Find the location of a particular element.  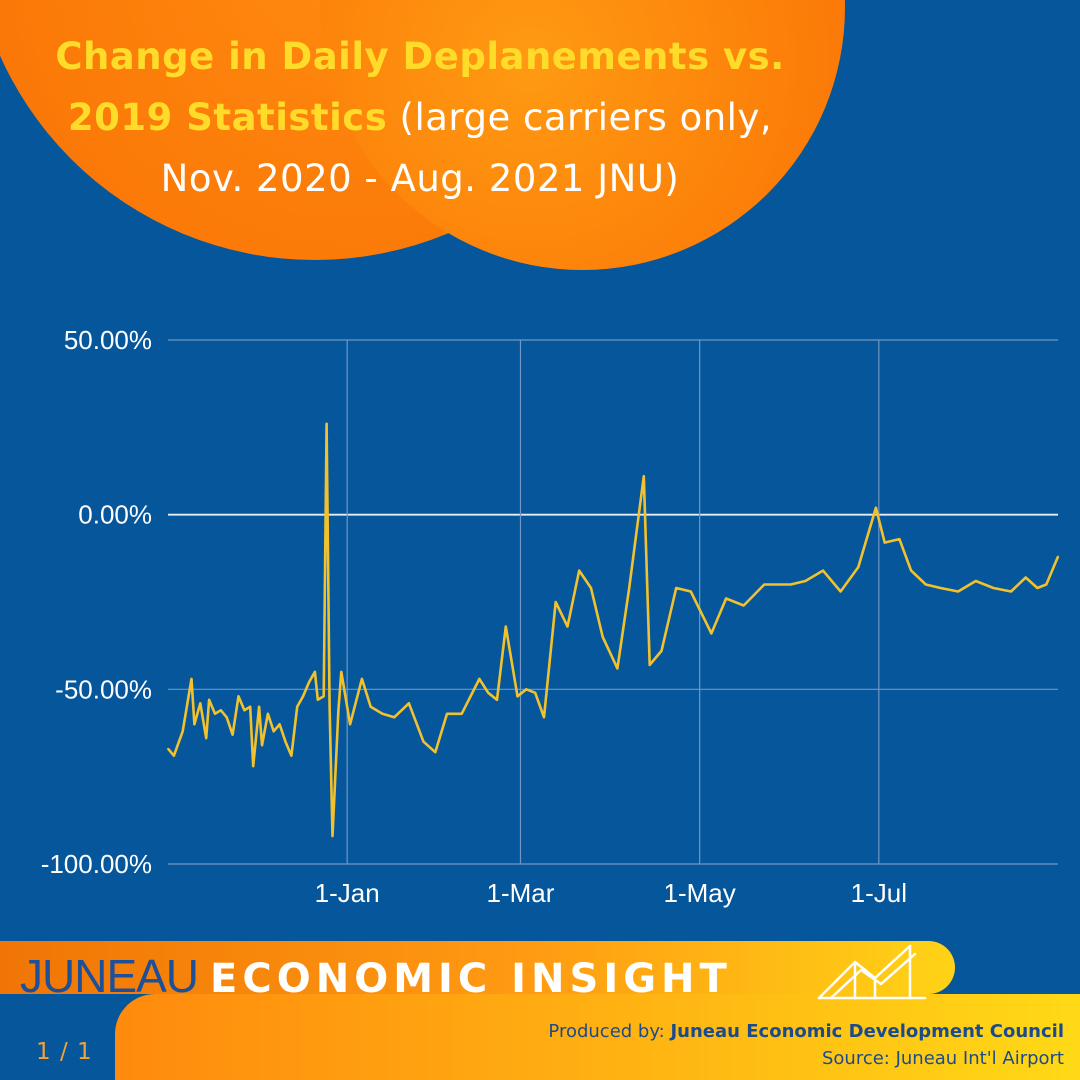

y-tick-label: 50.00% is located at coordinates (108, 340).